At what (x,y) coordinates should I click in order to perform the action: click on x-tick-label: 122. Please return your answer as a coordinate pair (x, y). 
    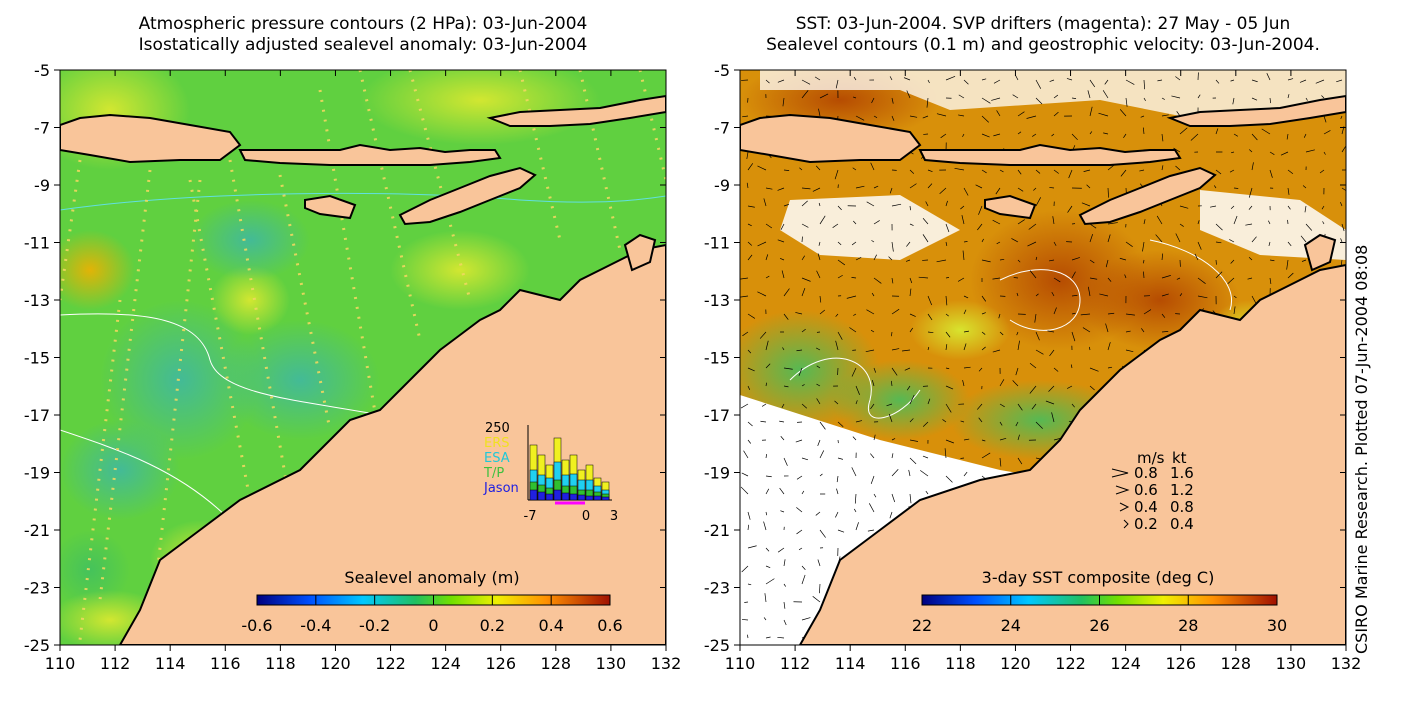
    Looking at the image, I should click on (1070, 663).